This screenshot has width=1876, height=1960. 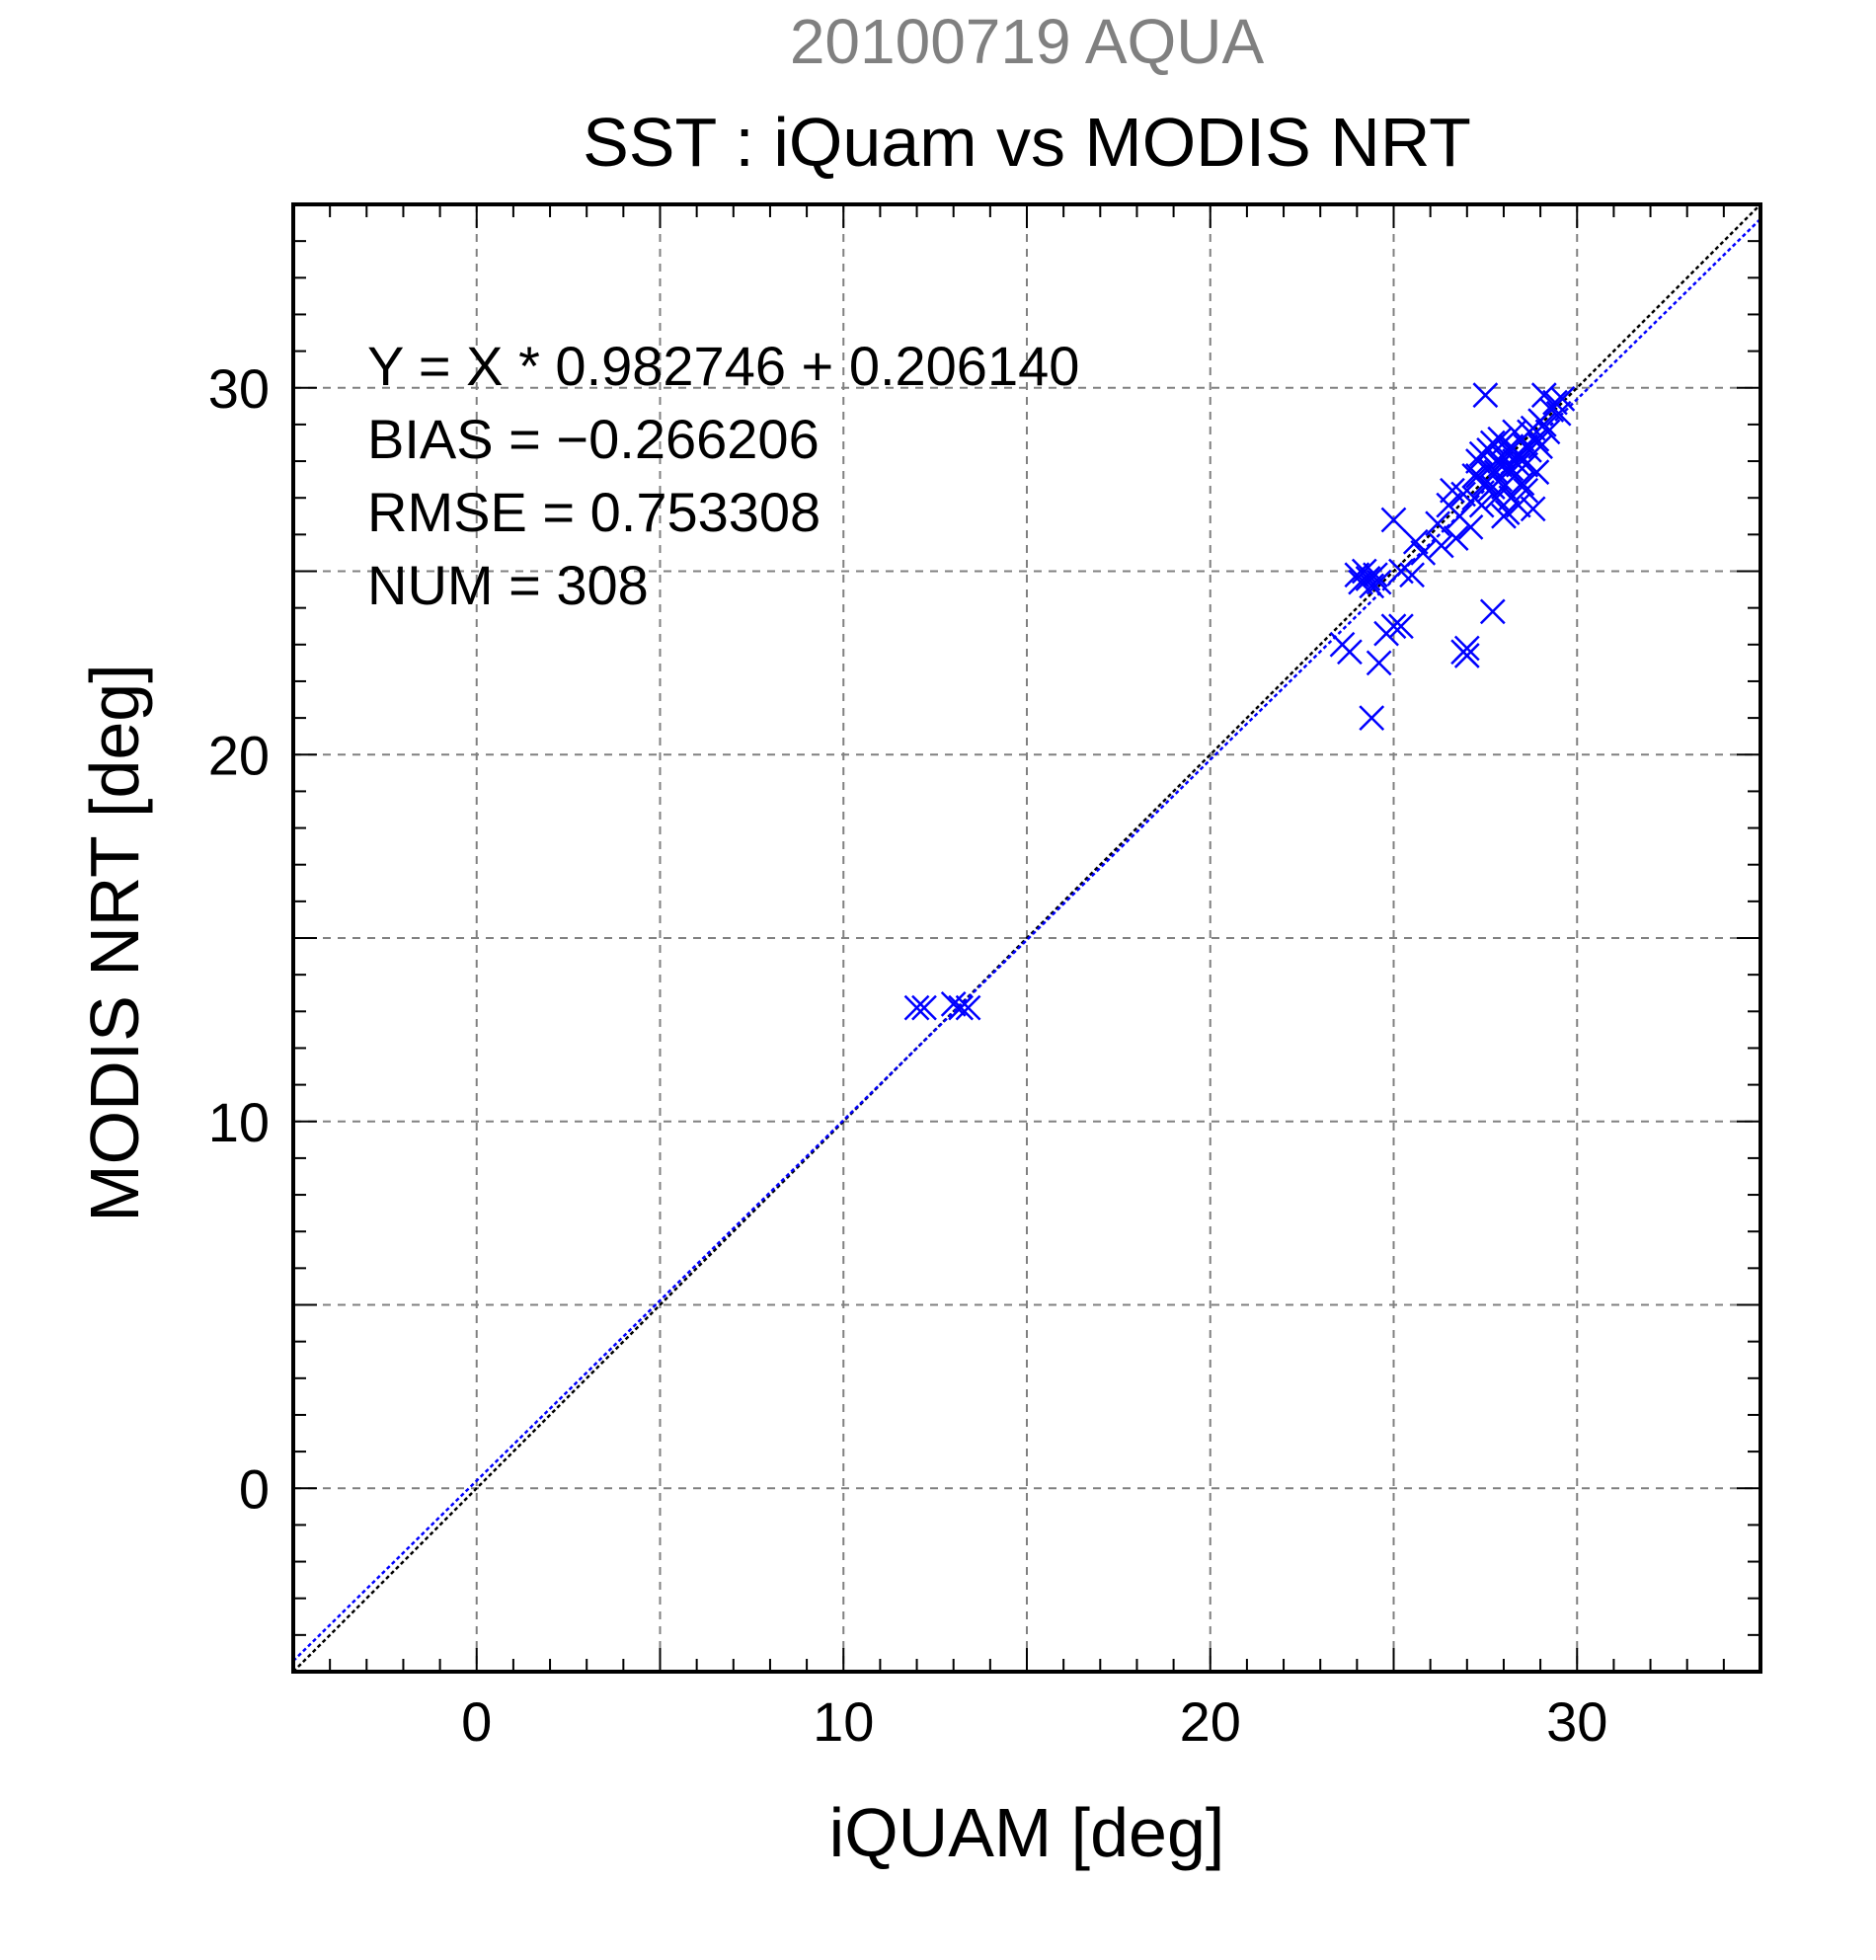 I want to click on y-tick-label: 0, so click(x=255, y=1489).